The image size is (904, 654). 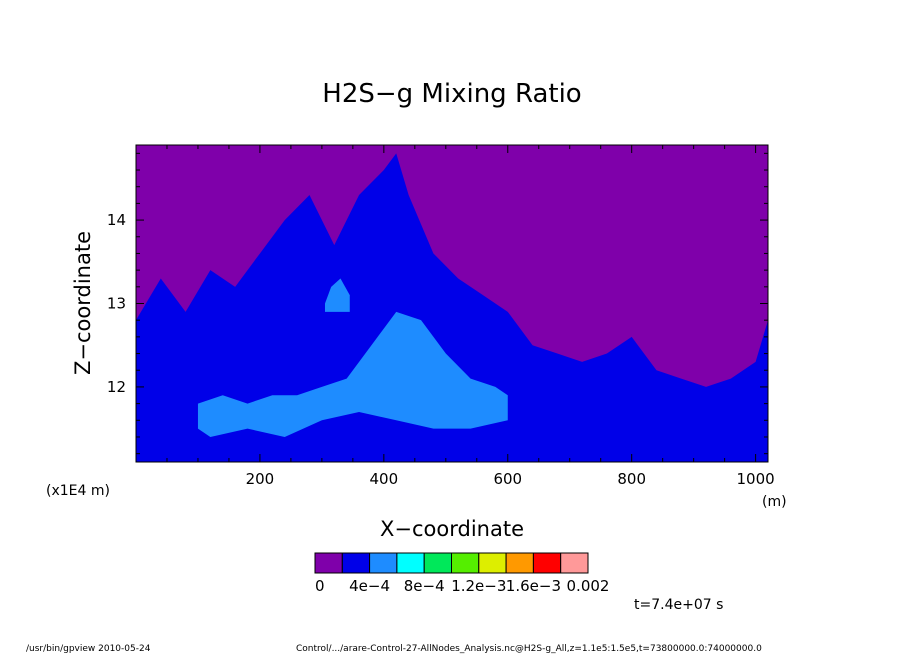 What do you see at coordinates (588, 586) in the screenshot?
I see `colorbar-label: 0.002` at bounding box center [588, 586].